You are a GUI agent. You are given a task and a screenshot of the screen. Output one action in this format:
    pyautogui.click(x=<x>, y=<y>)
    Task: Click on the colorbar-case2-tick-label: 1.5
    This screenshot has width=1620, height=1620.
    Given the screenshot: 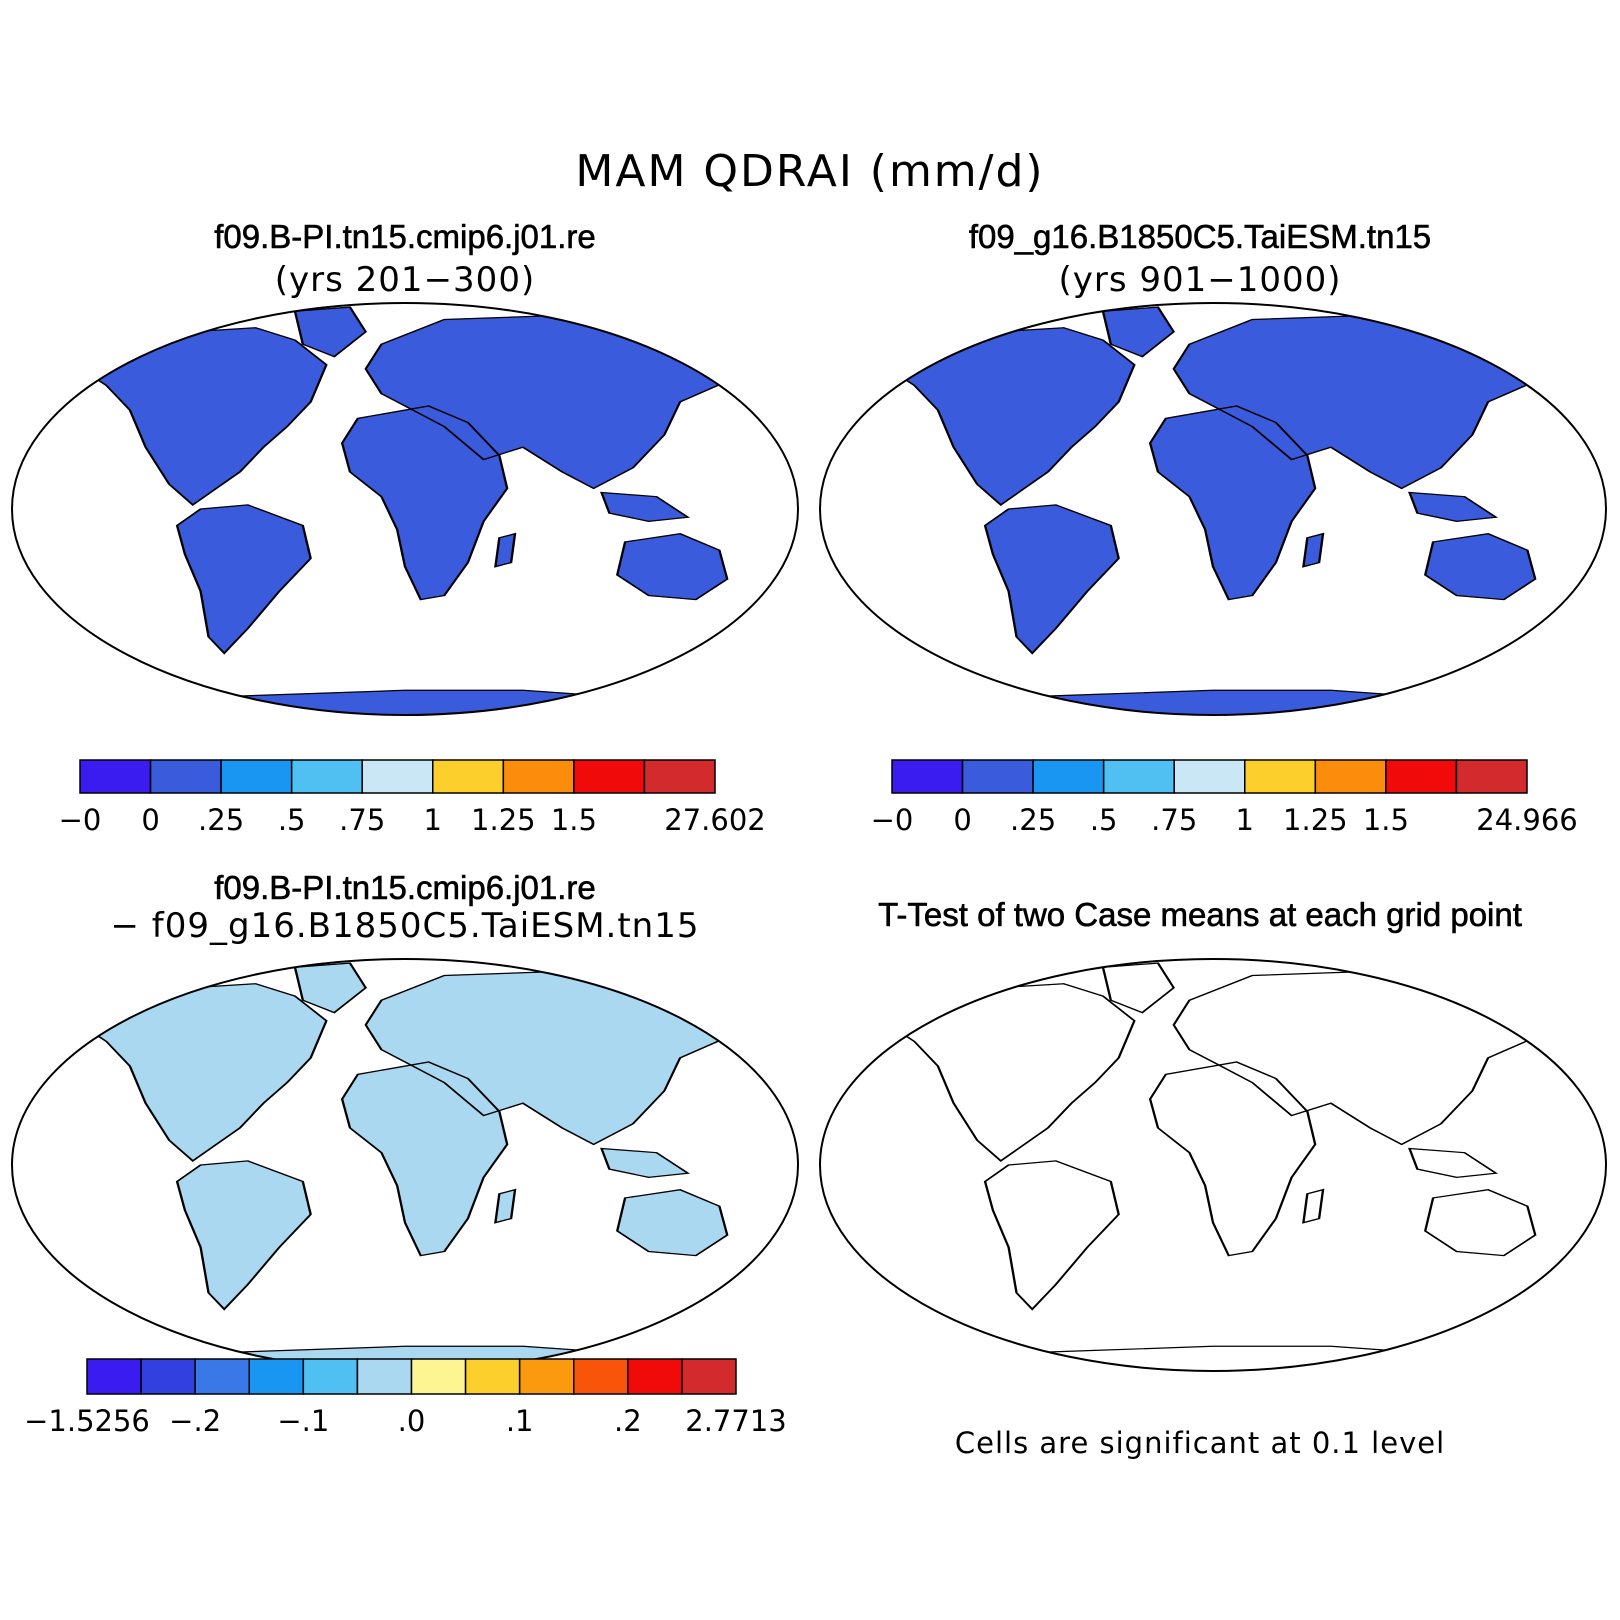 What is the action you would take?
    pyautogui.click(x=1385, y=820)
    